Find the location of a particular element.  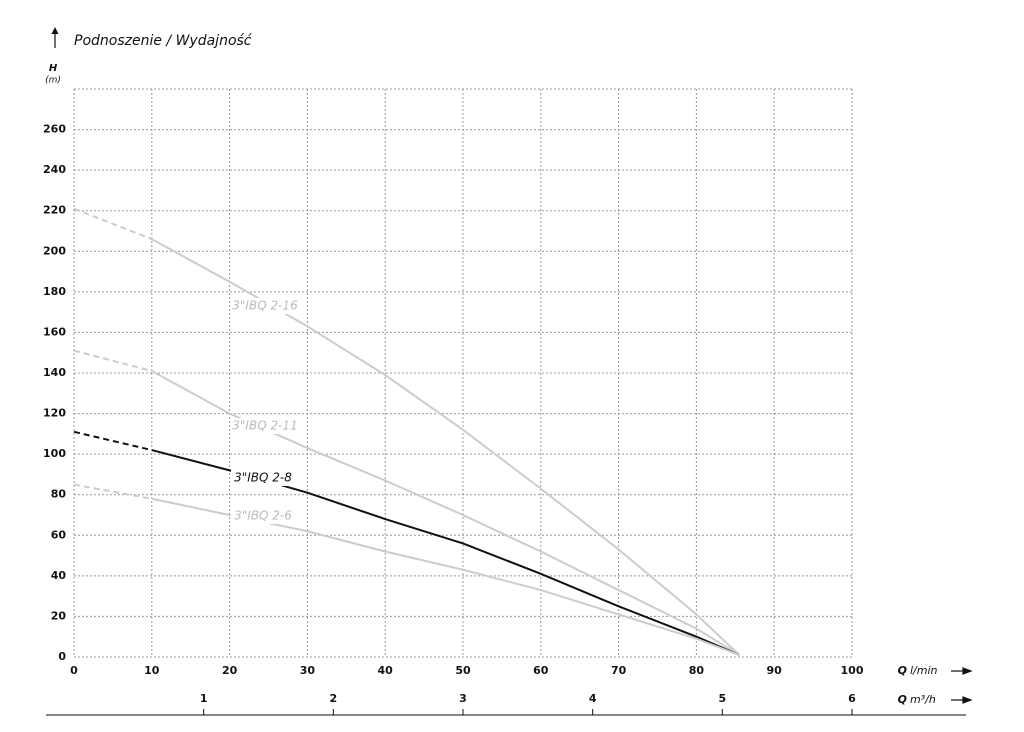

y-tick-label: 60 is located at coordinates (59, 534).